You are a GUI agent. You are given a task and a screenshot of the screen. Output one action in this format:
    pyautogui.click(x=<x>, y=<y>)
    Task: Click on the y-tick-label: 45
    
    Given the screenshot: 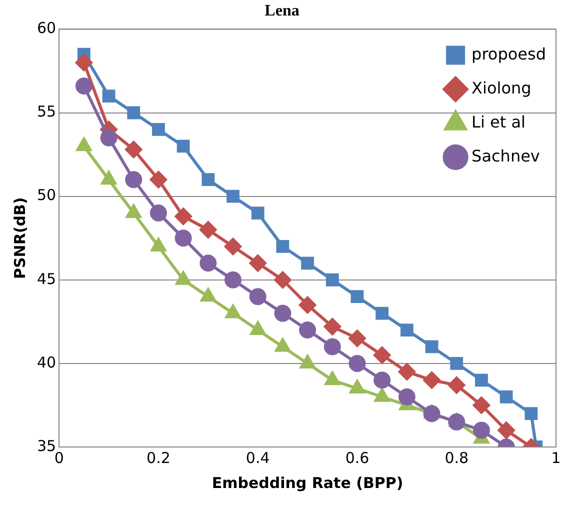 What is the action you would take?
    pyautogui.click(x=46, y=279)
    